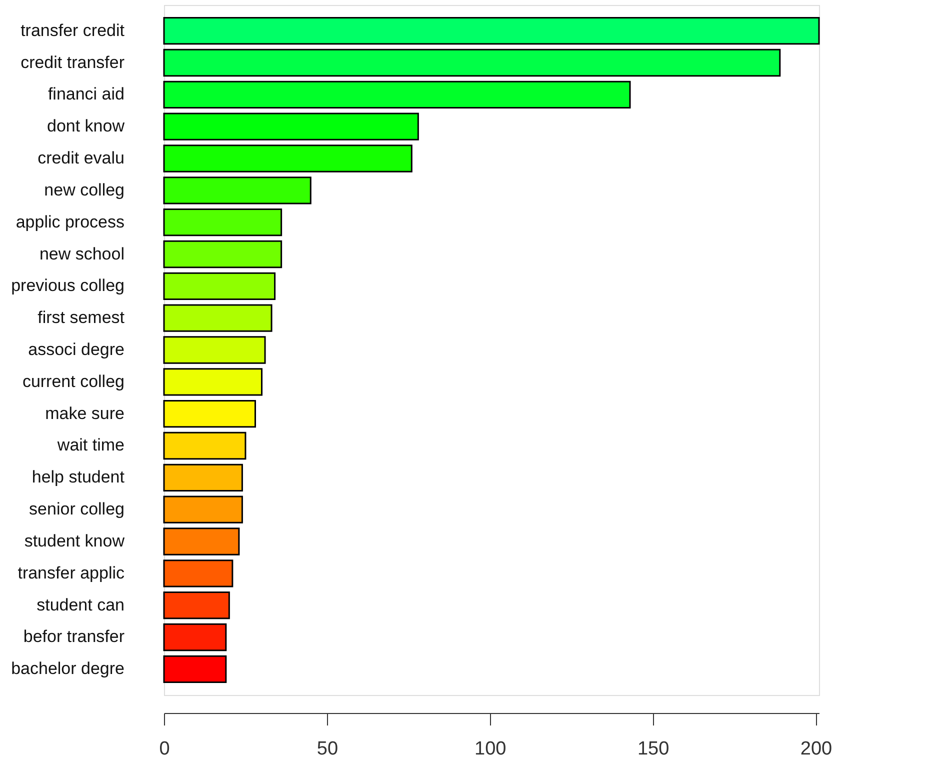 This screenshot has width=925, height=783. I want to click on x-tick-label: 50, so click(327, 749).